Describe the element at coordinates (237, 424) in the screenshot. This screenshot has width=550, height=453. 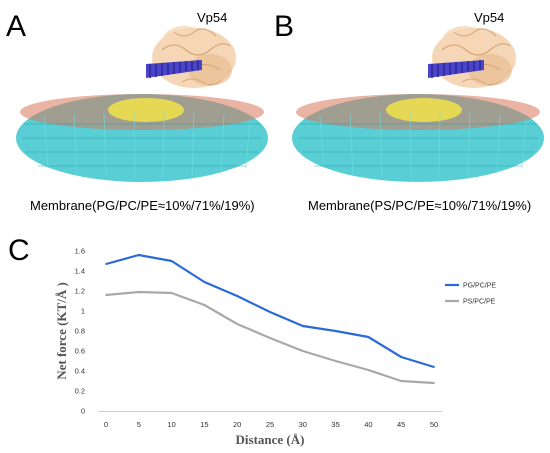
I see `x-tick-label: 20` at that location.